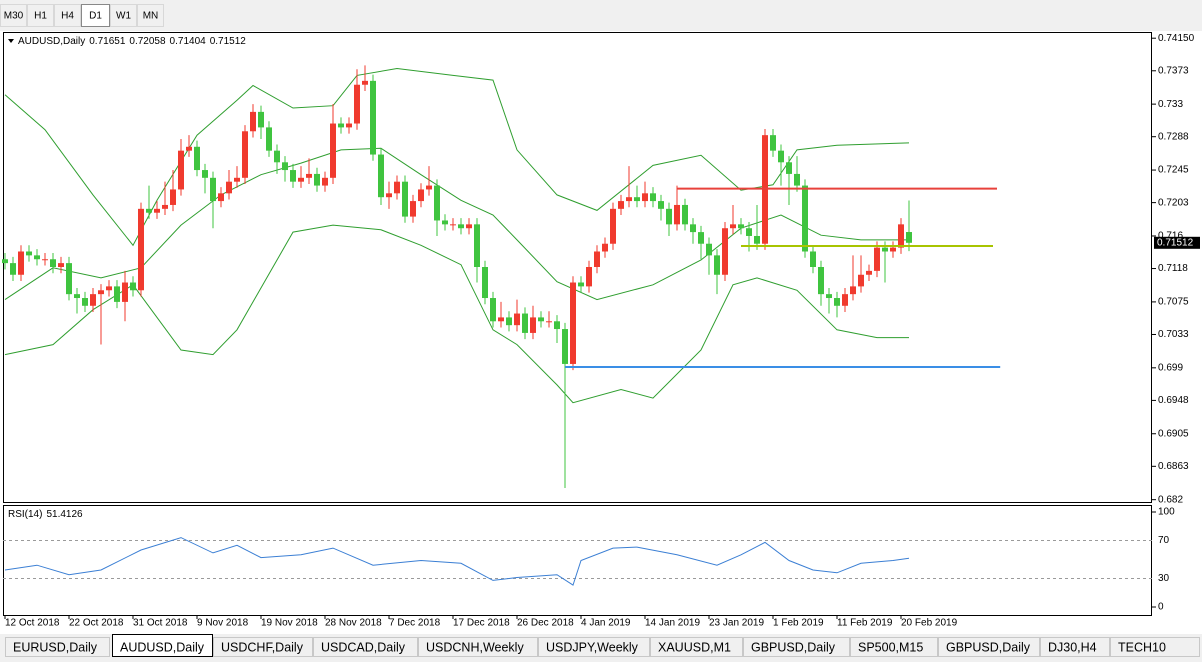 Image resolution: width=1202 pixels, height=667 pixels. I want to click on y-tick-label: 0.74150, so click(1176, 38).